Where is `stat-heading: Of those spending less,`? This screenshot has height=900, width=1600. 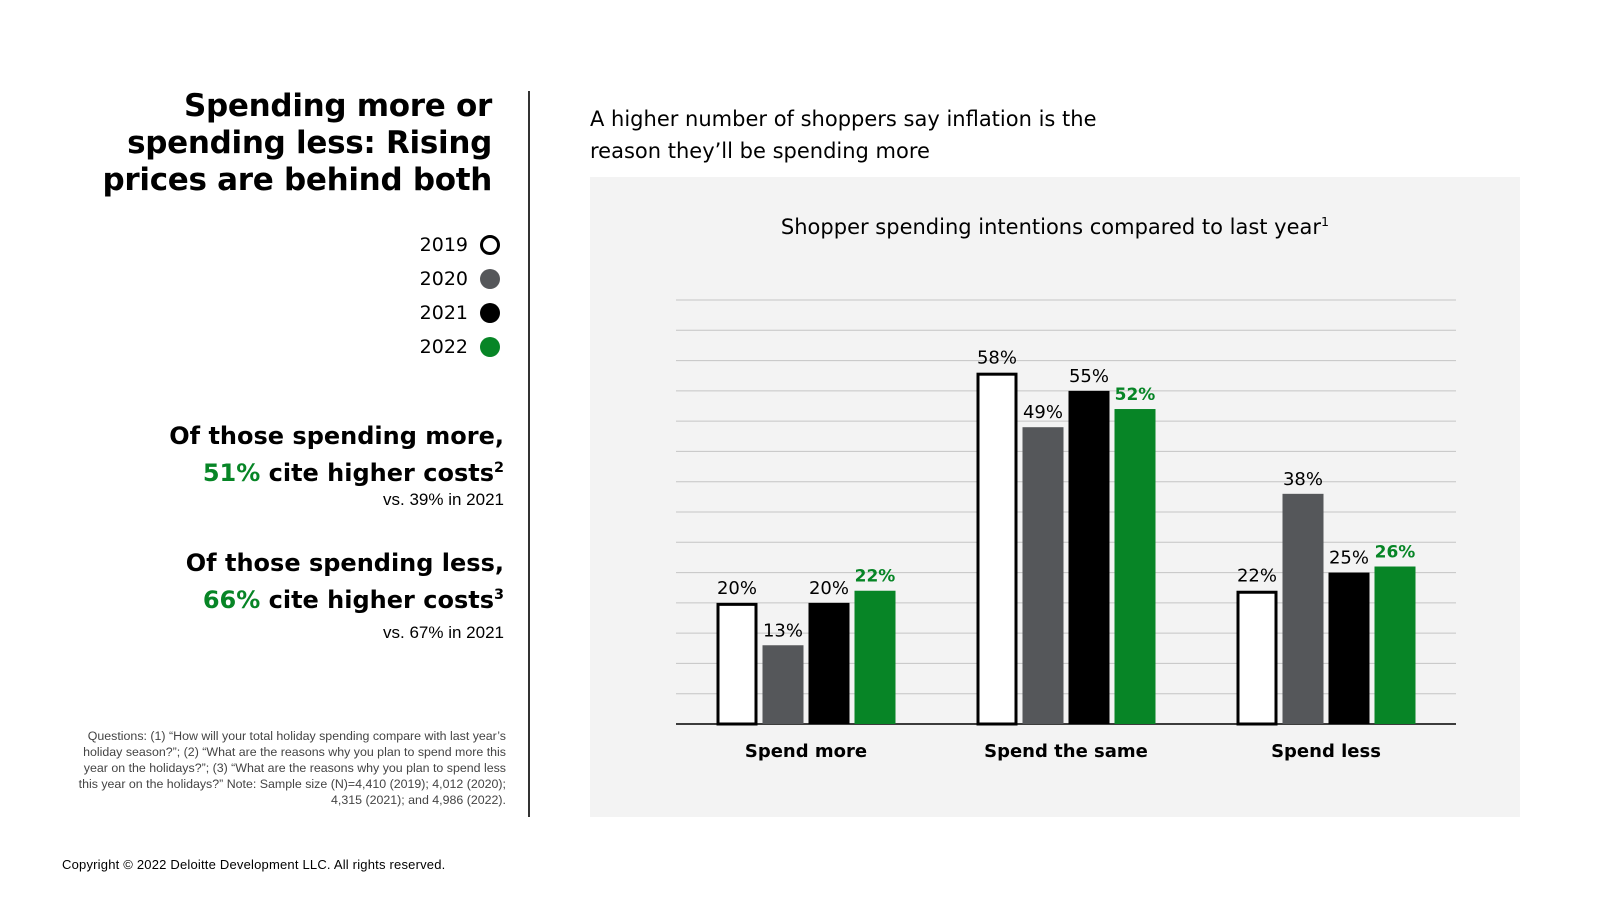
stat-heading: Of those spending less, is located at coordinates (344, 563).